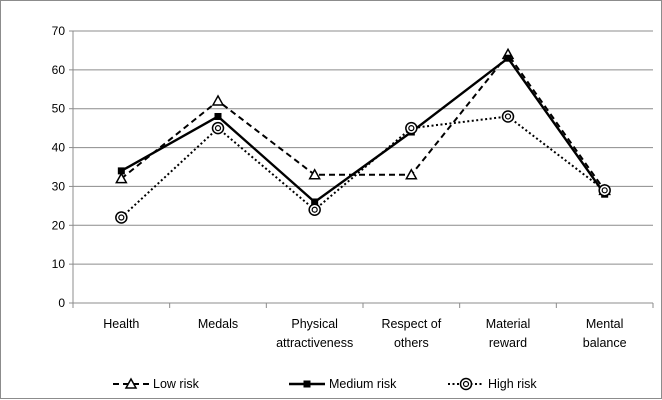  What do you see at coordinates (218, 324) in the screenshot?
I see `x-category-label: Medals` at bounding box center [218, 324].